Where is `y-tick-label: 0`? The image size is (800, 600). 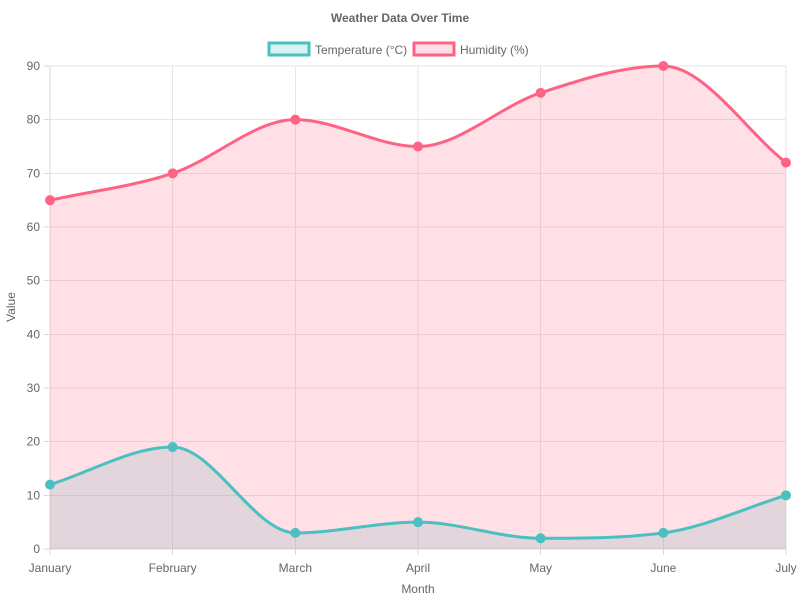
y-tick-label: 0 is located at coordinates (36, 549).